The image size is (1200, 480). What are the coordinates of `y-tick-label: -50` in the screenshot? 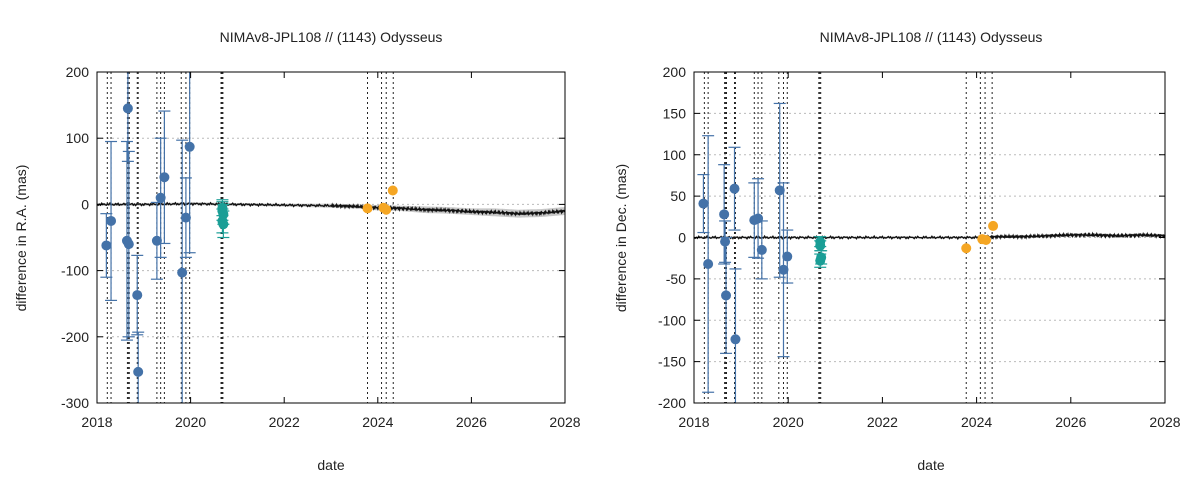 It's located at (676, 279).